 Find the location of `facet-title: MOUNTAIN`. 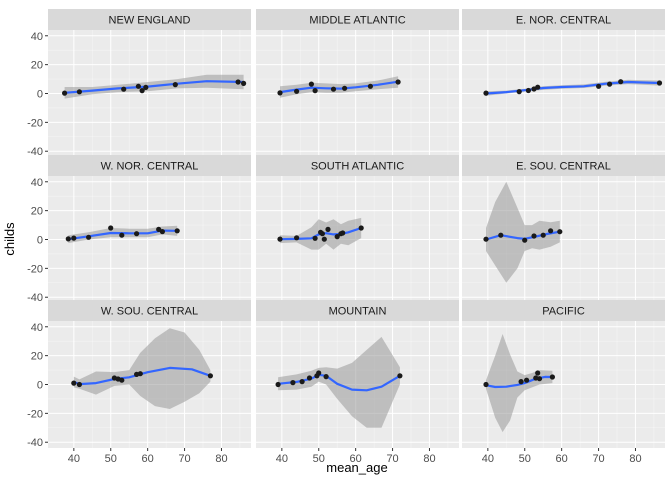

facet-title: MOUNTAIN is located at coordinates (358, 312).